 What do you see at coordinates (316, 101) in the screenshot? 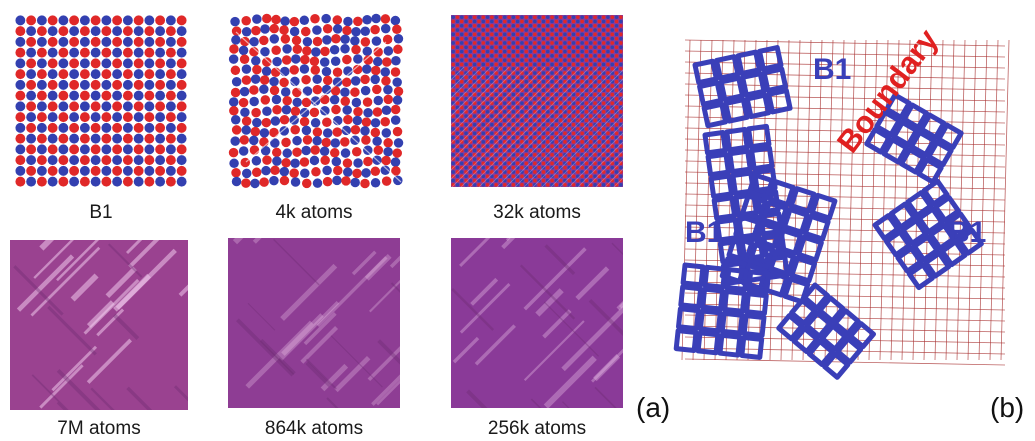
I see `snapshot-4k-atoms` at bounding box center [316, 101].